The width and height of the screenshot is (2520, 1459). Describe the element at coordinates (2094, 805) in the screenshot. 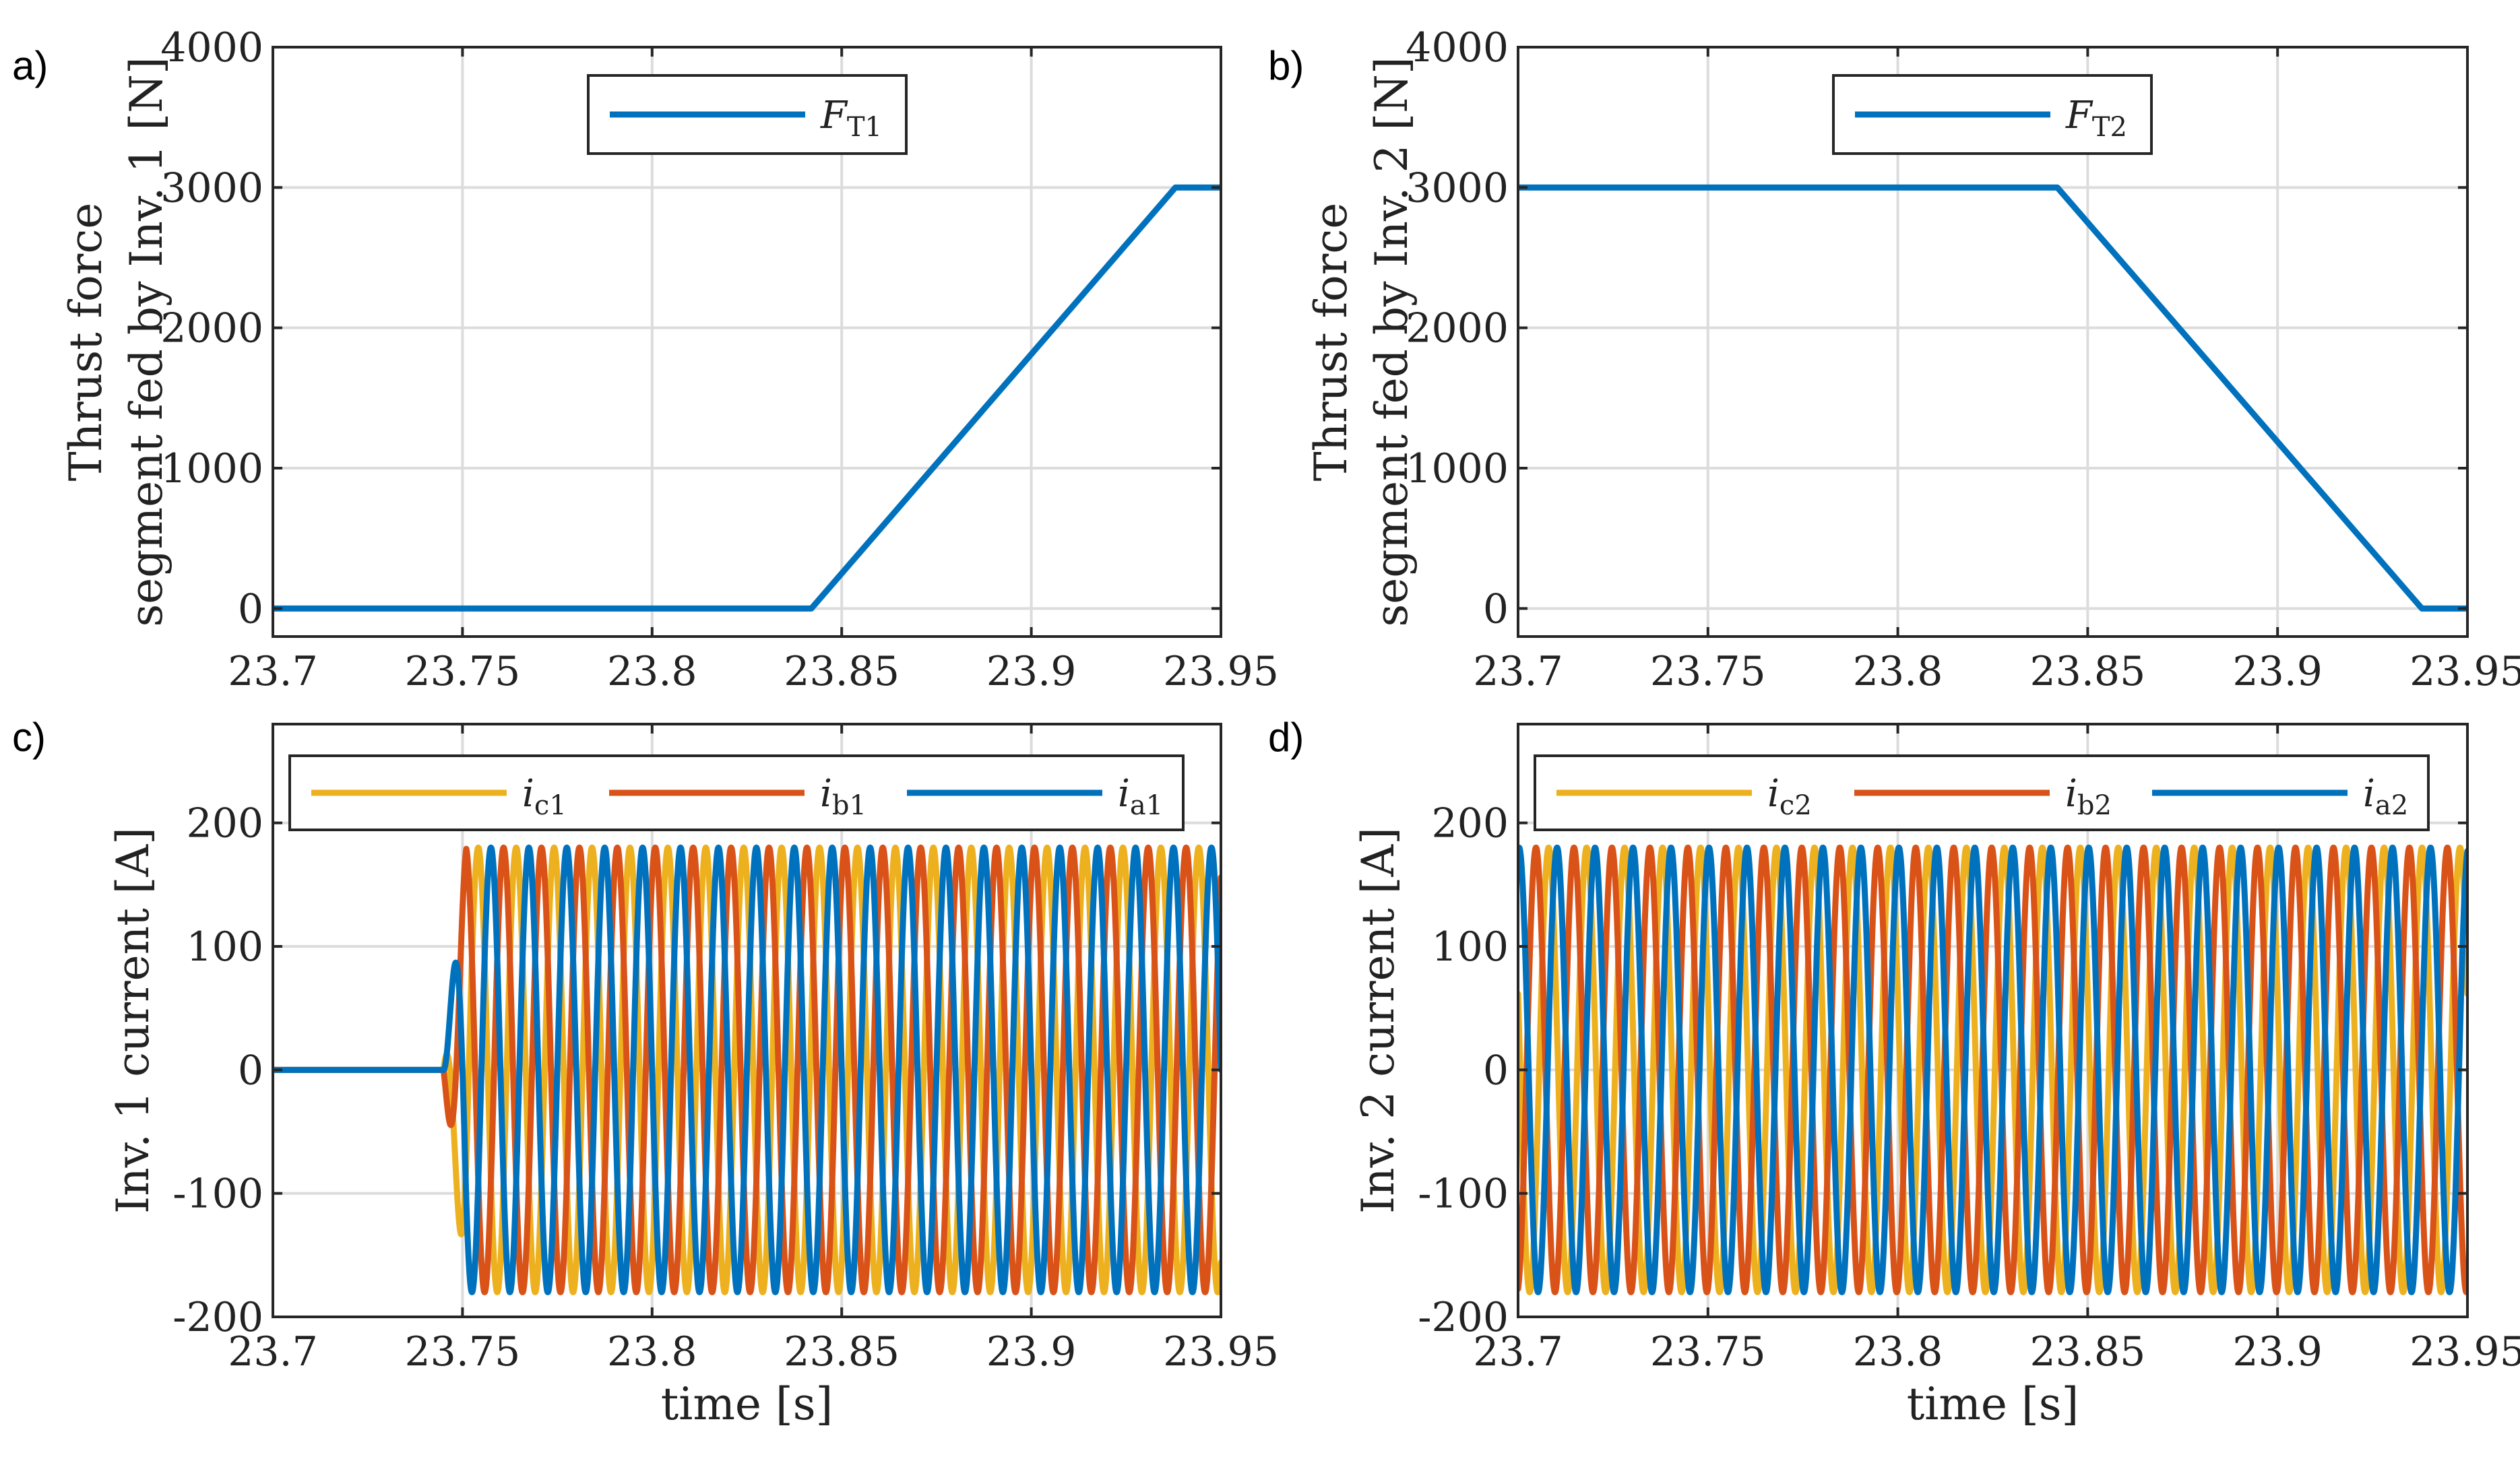

I see `legend-subscript: b2` at that location.